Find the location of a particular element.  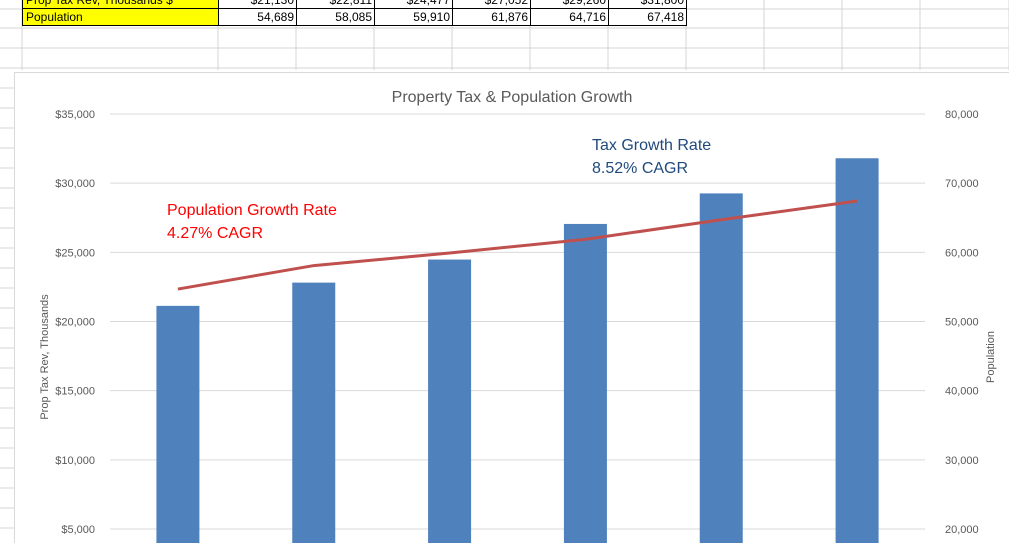

annotation-text: 8.52% CAGR is located at coordinates (640, 168).